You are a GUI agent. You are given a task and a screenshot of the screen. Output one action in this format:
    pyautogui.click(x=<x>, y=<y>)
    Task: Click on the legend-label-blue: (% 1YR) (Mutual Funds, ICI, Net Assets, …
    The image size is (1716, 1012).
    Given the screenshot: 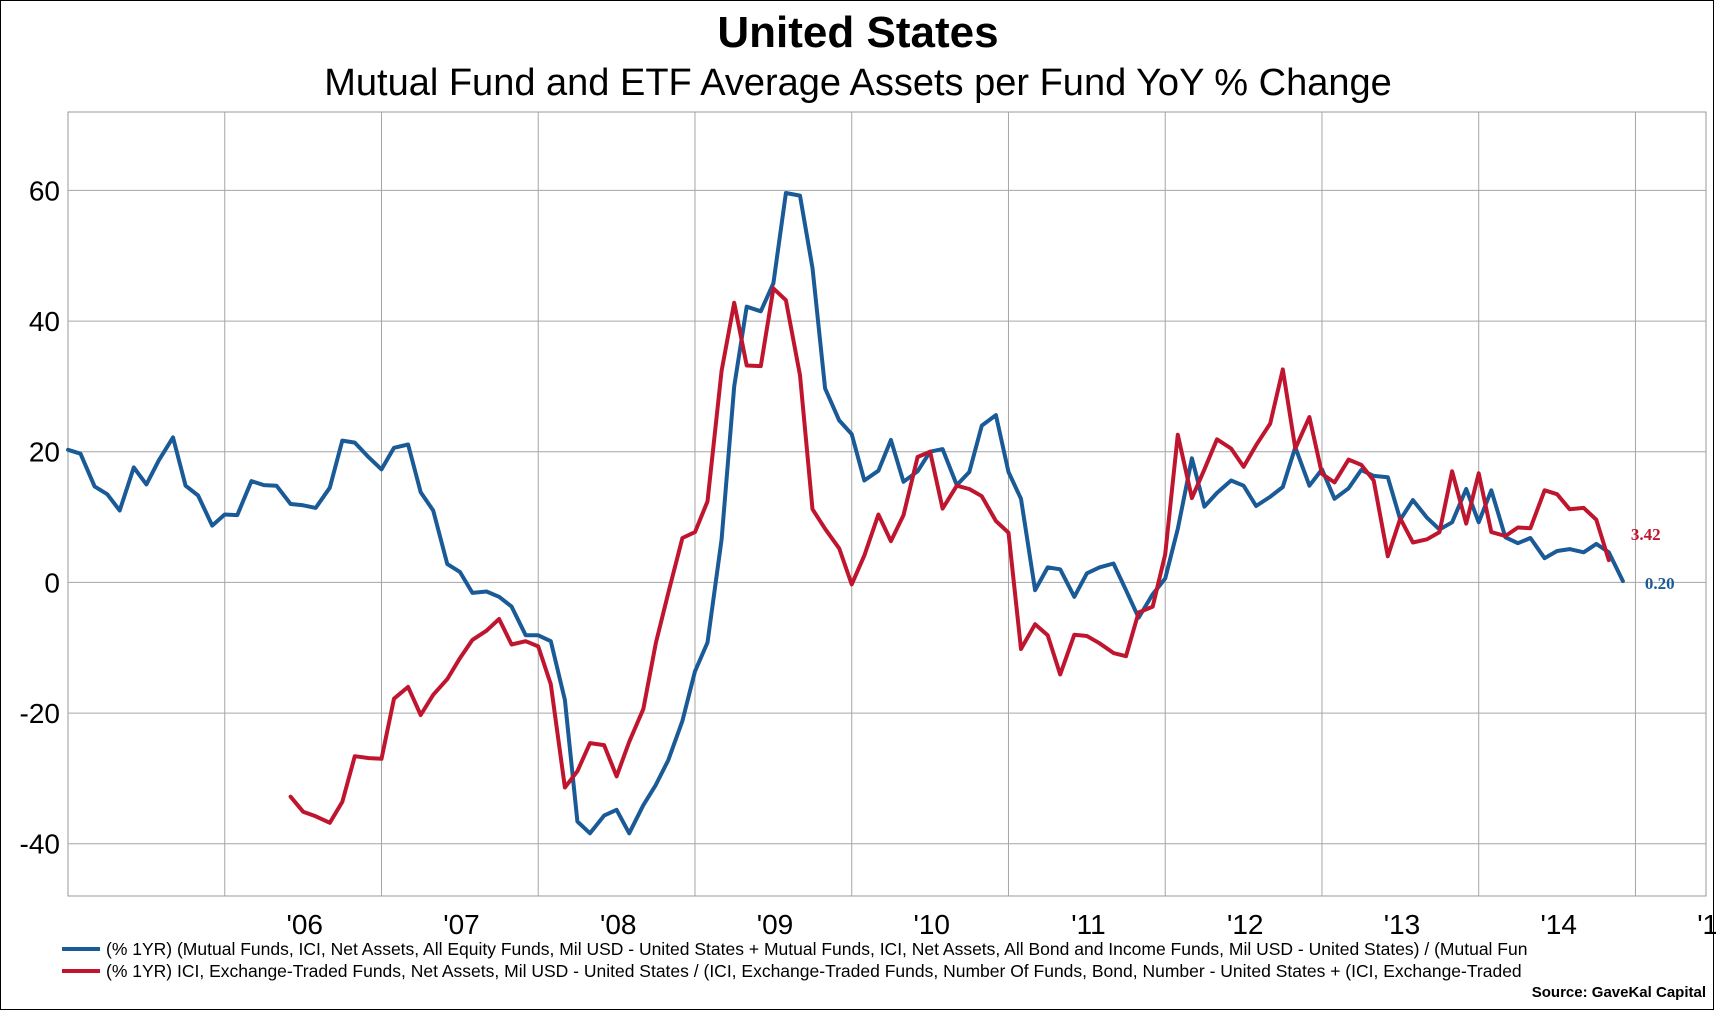 What is the action you would take?
    pyautogui.click(x=817, y=949)
    